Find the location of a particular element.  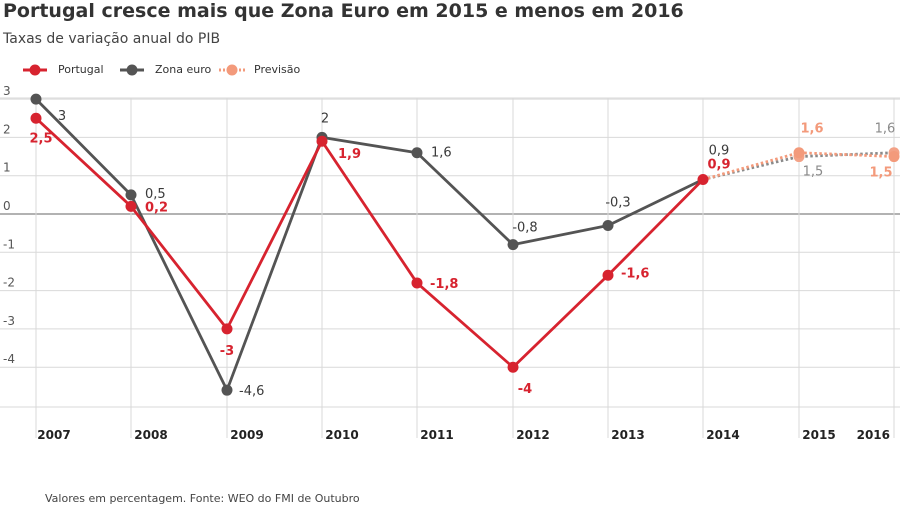

x-tick-label: 2007 is located at coordinates (53, 435).